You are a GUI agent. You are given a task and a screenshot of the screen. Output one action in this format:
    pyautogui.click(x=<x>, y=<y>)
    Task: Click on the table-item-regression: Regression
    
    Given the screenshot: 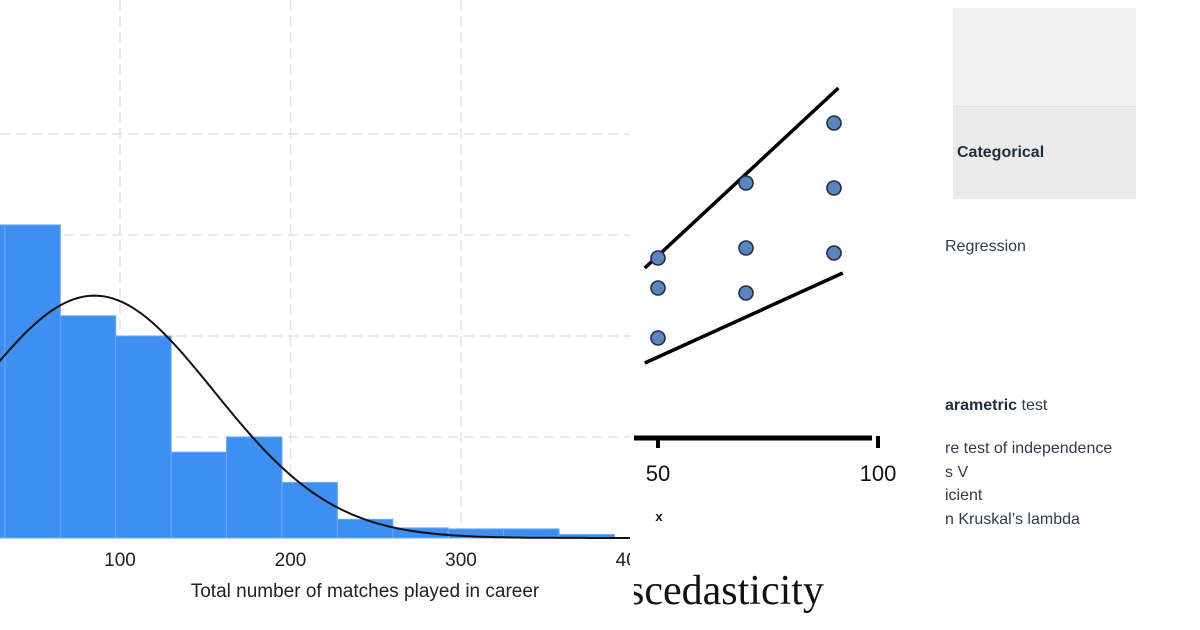 What is the action you would take?
    pyautogui.click(x=985, y=246)
    